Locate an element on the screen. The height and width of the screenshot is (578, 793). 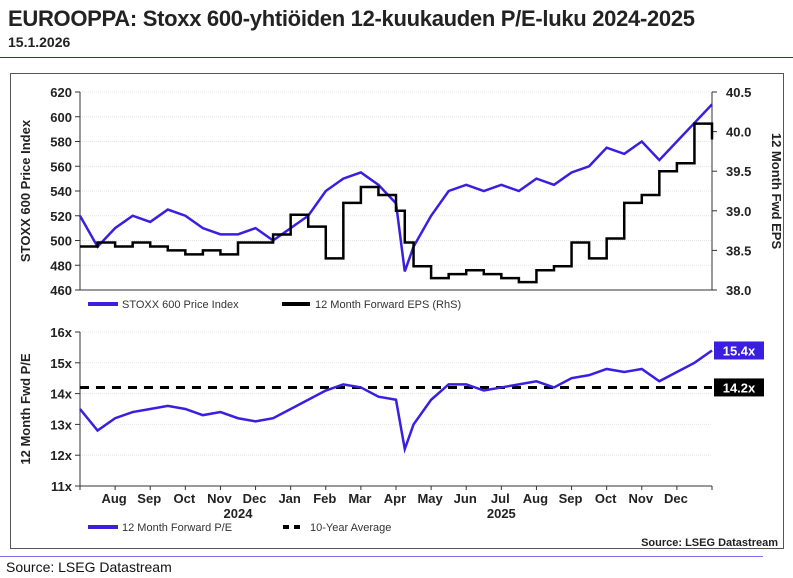
x-tick-label: Jun is located at coordinates (465, 498).